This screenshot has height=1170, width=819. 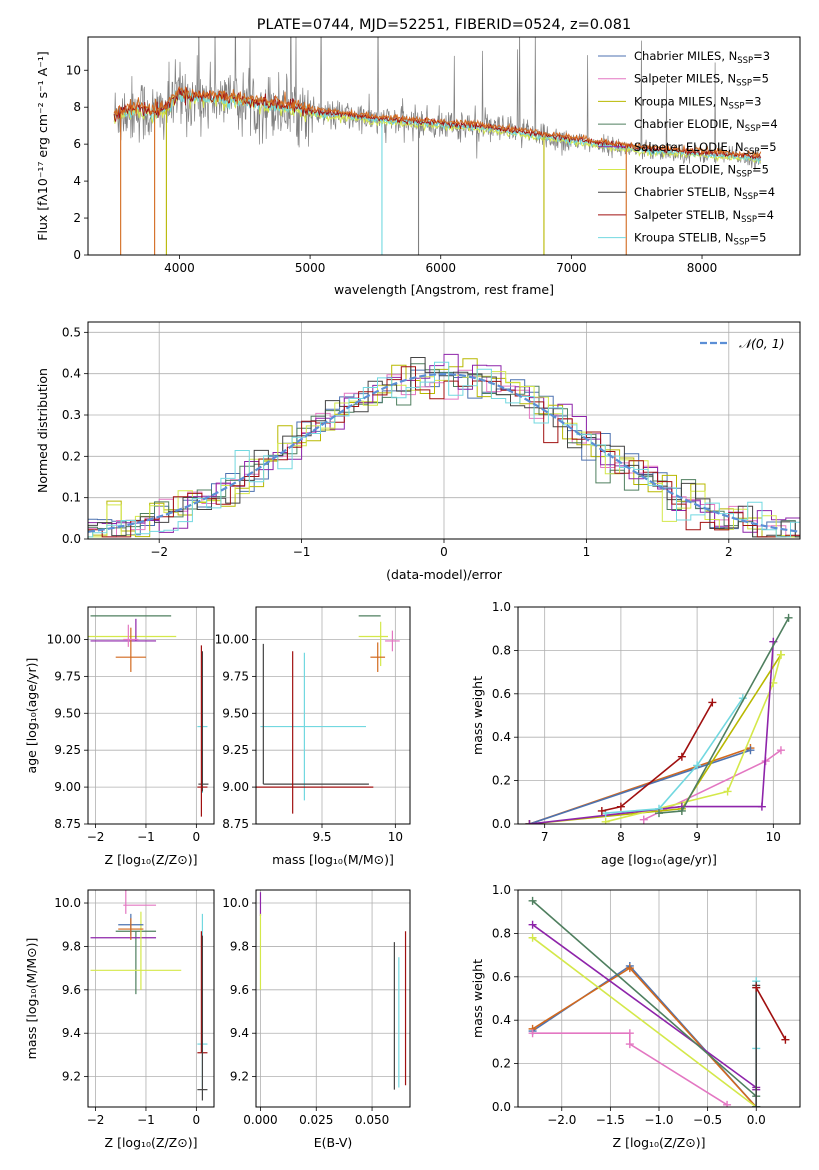 I want to click on weight_vs_z-lines, so click(x=659, y=1001).